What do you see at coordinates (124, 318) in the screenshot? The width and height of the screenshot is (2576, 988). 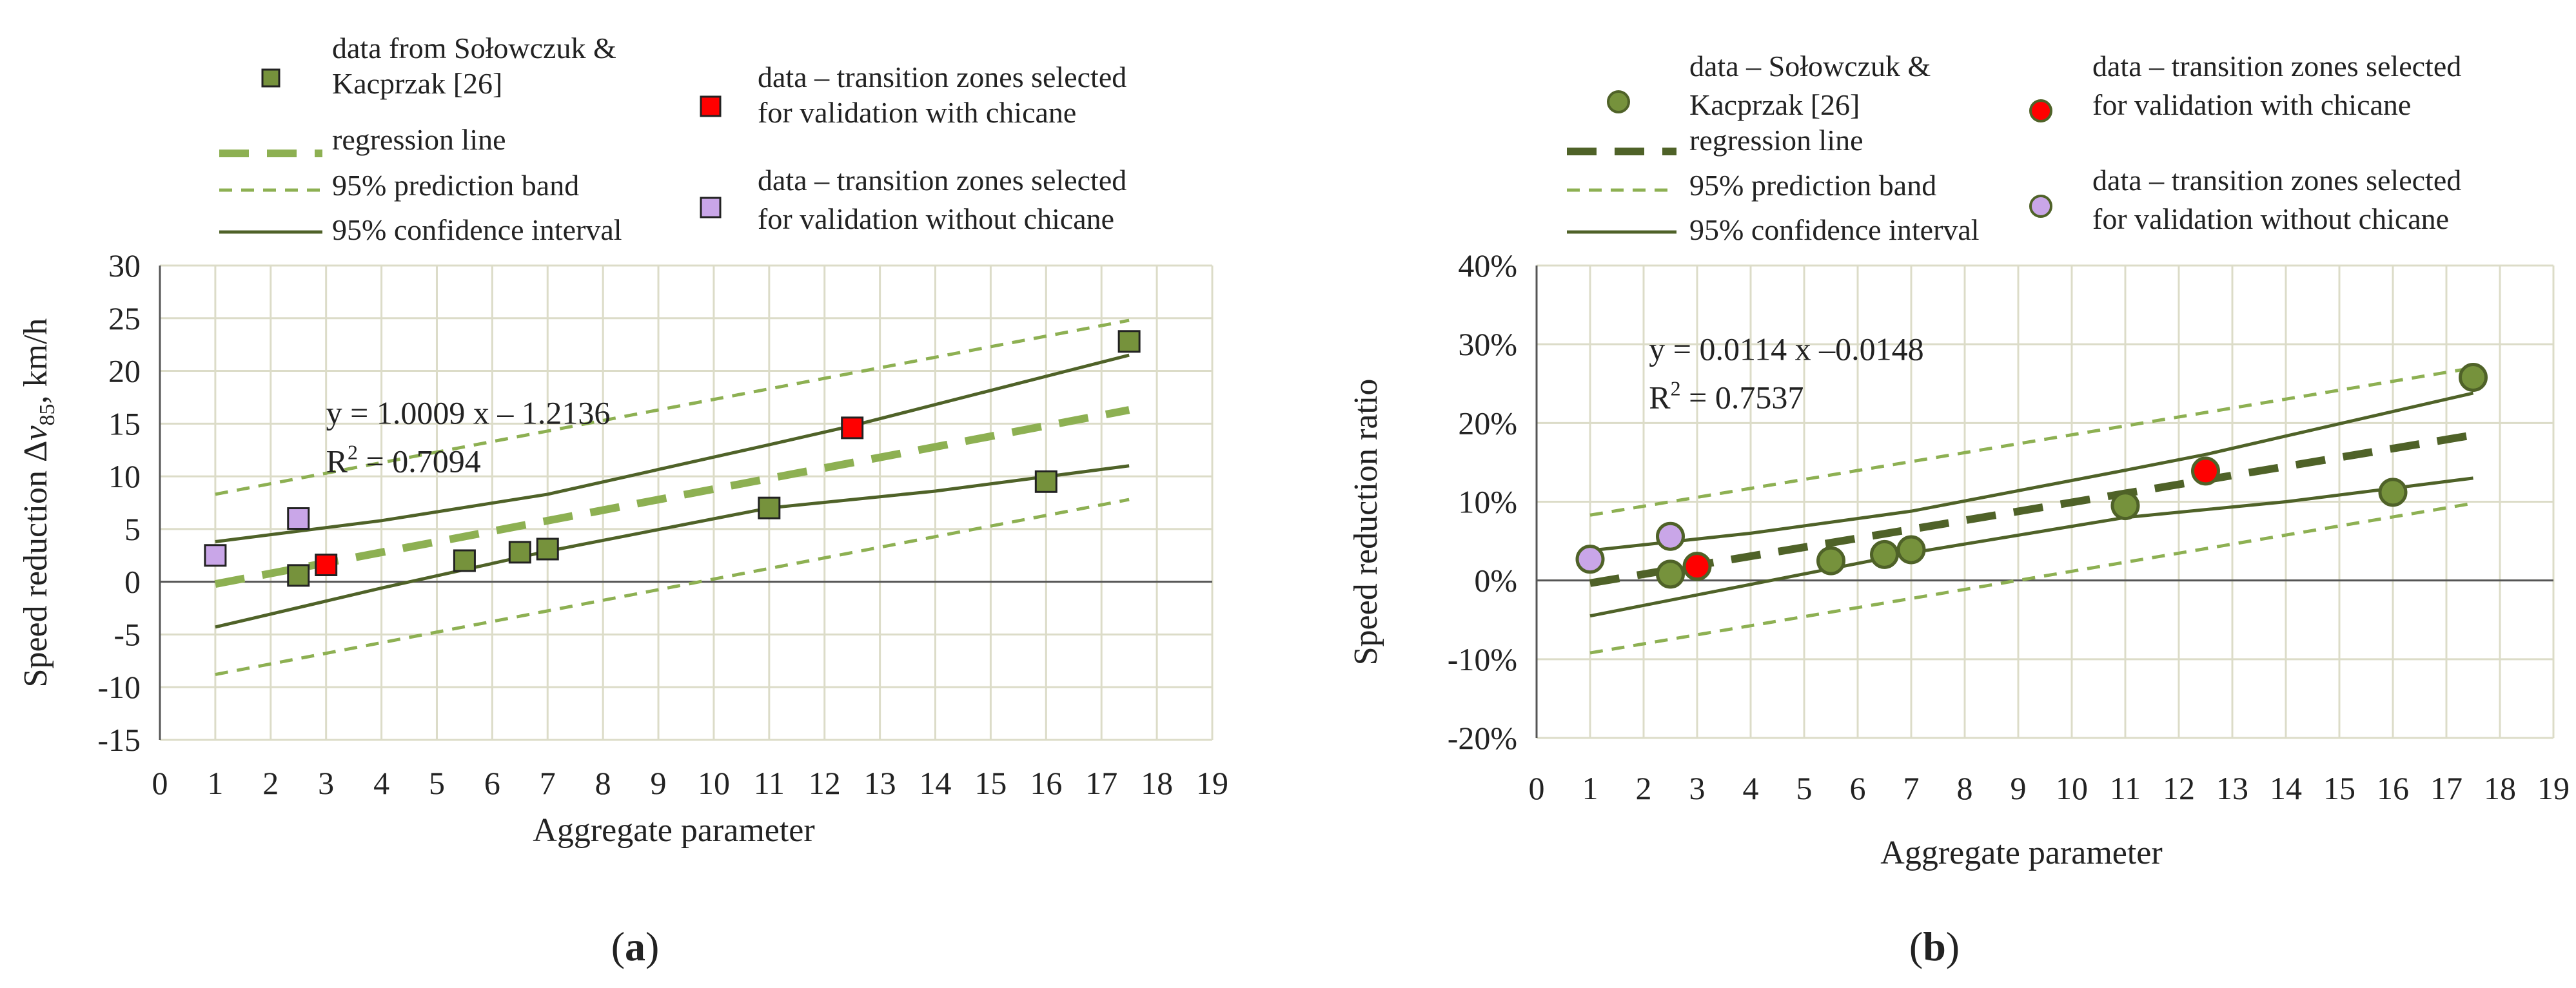 I see `y-tick-label: 25` at bounding box center [124, 318].